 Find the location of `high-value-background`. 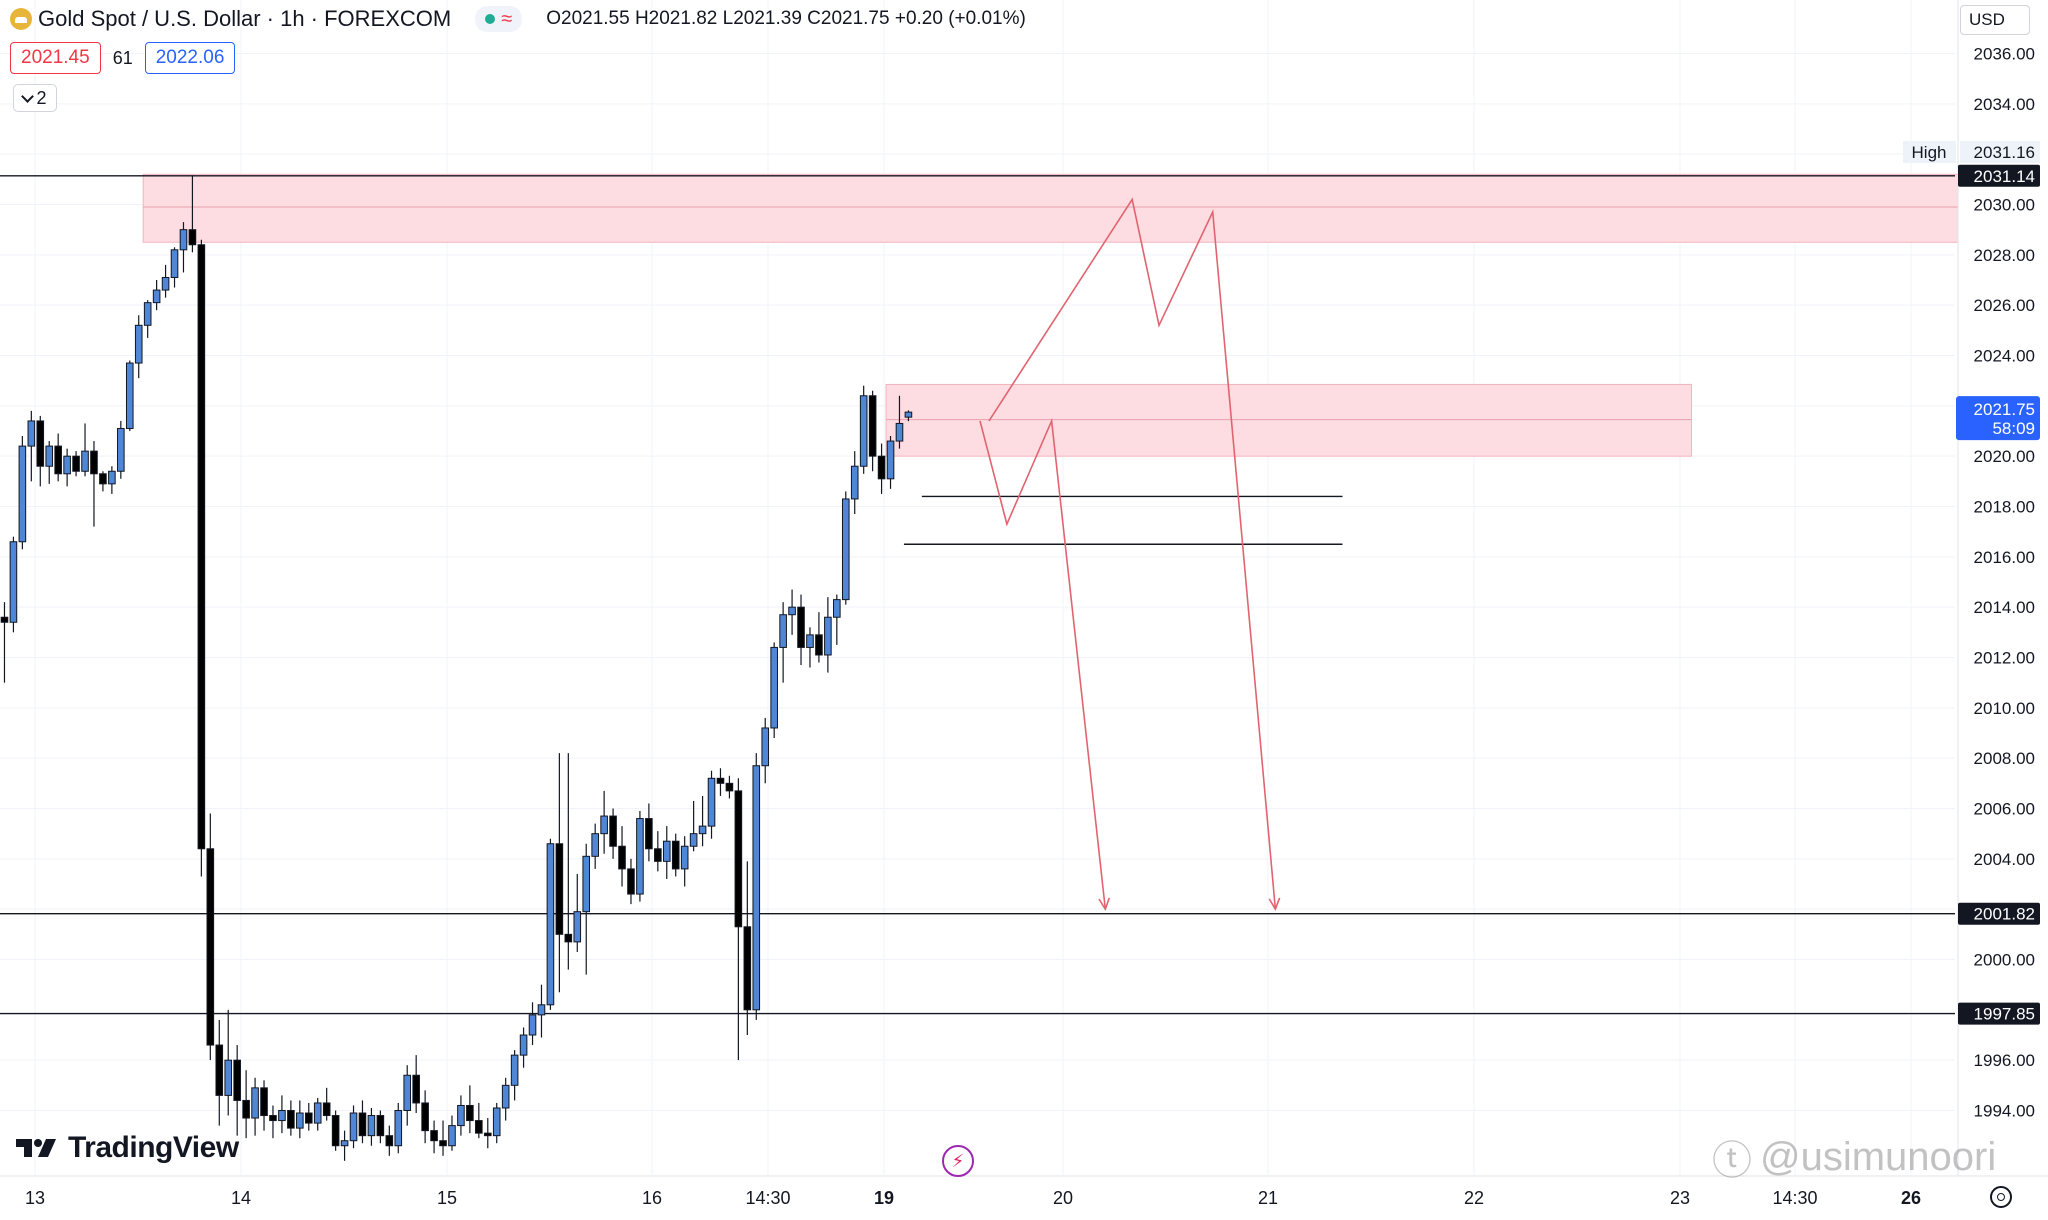

high-value-background is located at coordinates (2000, 152).